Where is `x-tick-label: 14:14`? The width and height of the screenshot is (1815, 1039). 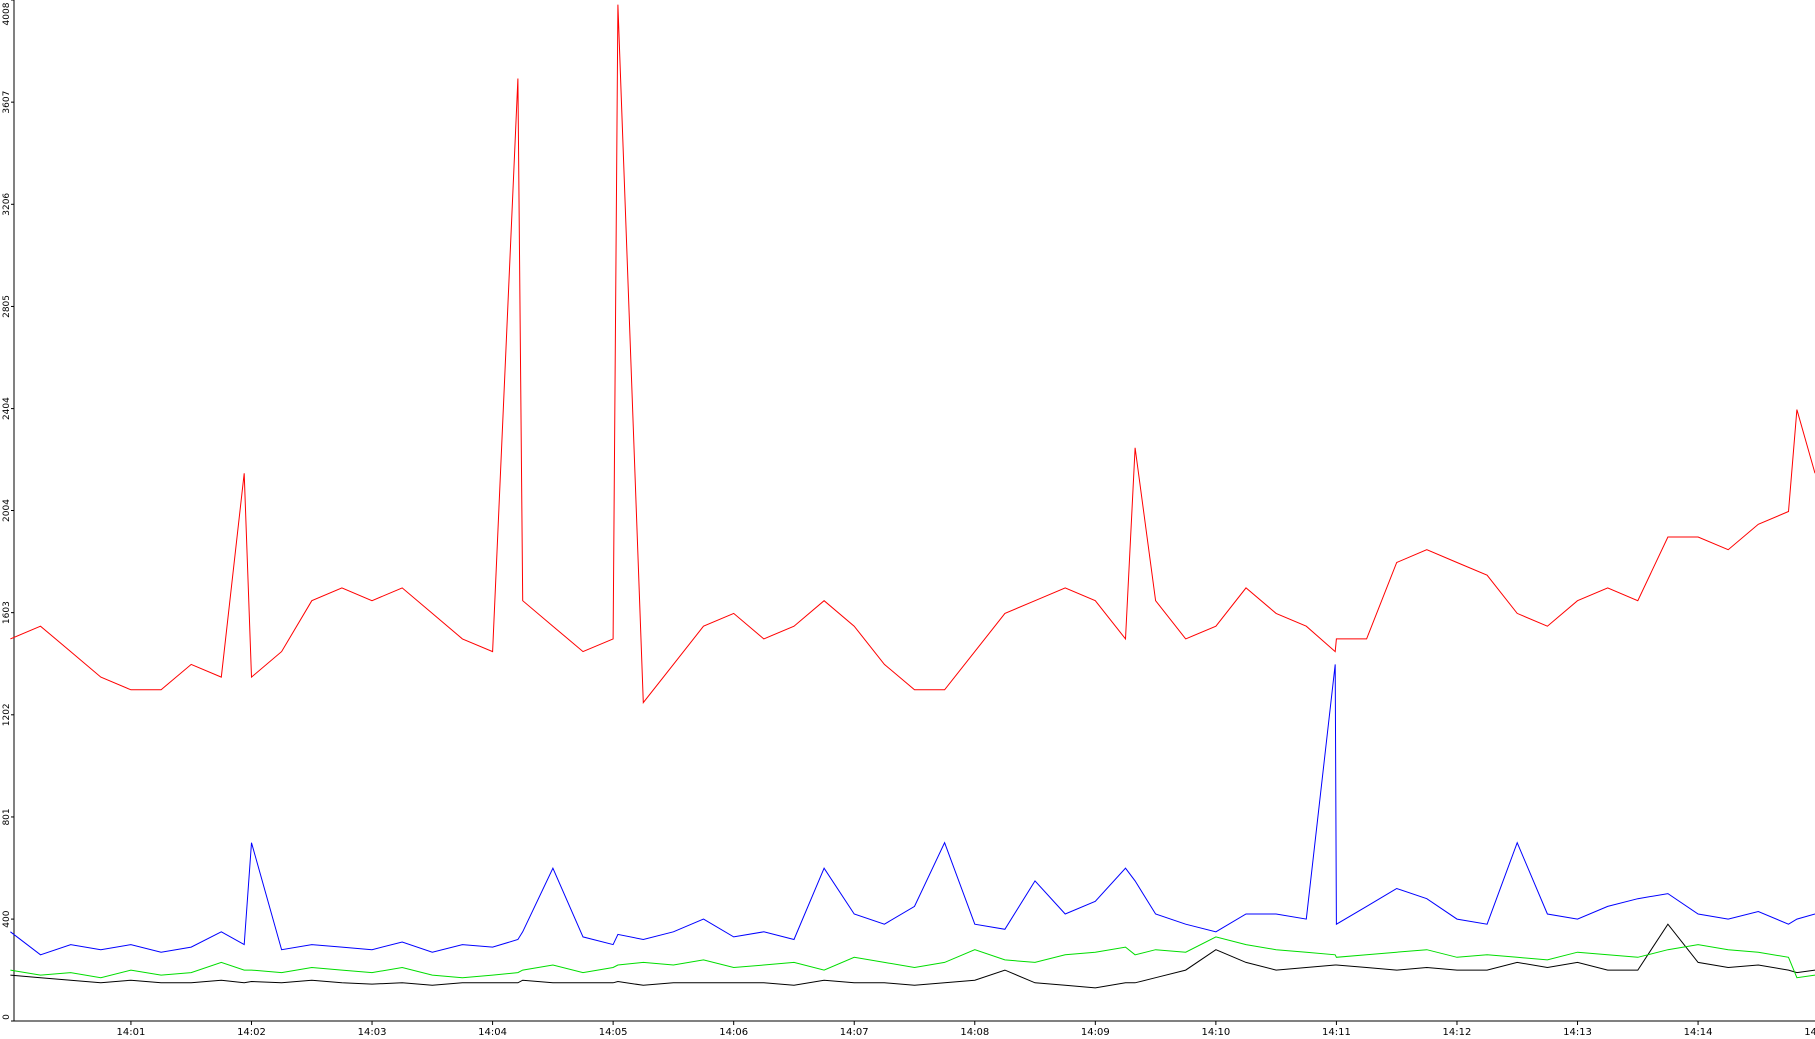 x-tick-label: 14:14 is located at coordinates (1698, 1032).